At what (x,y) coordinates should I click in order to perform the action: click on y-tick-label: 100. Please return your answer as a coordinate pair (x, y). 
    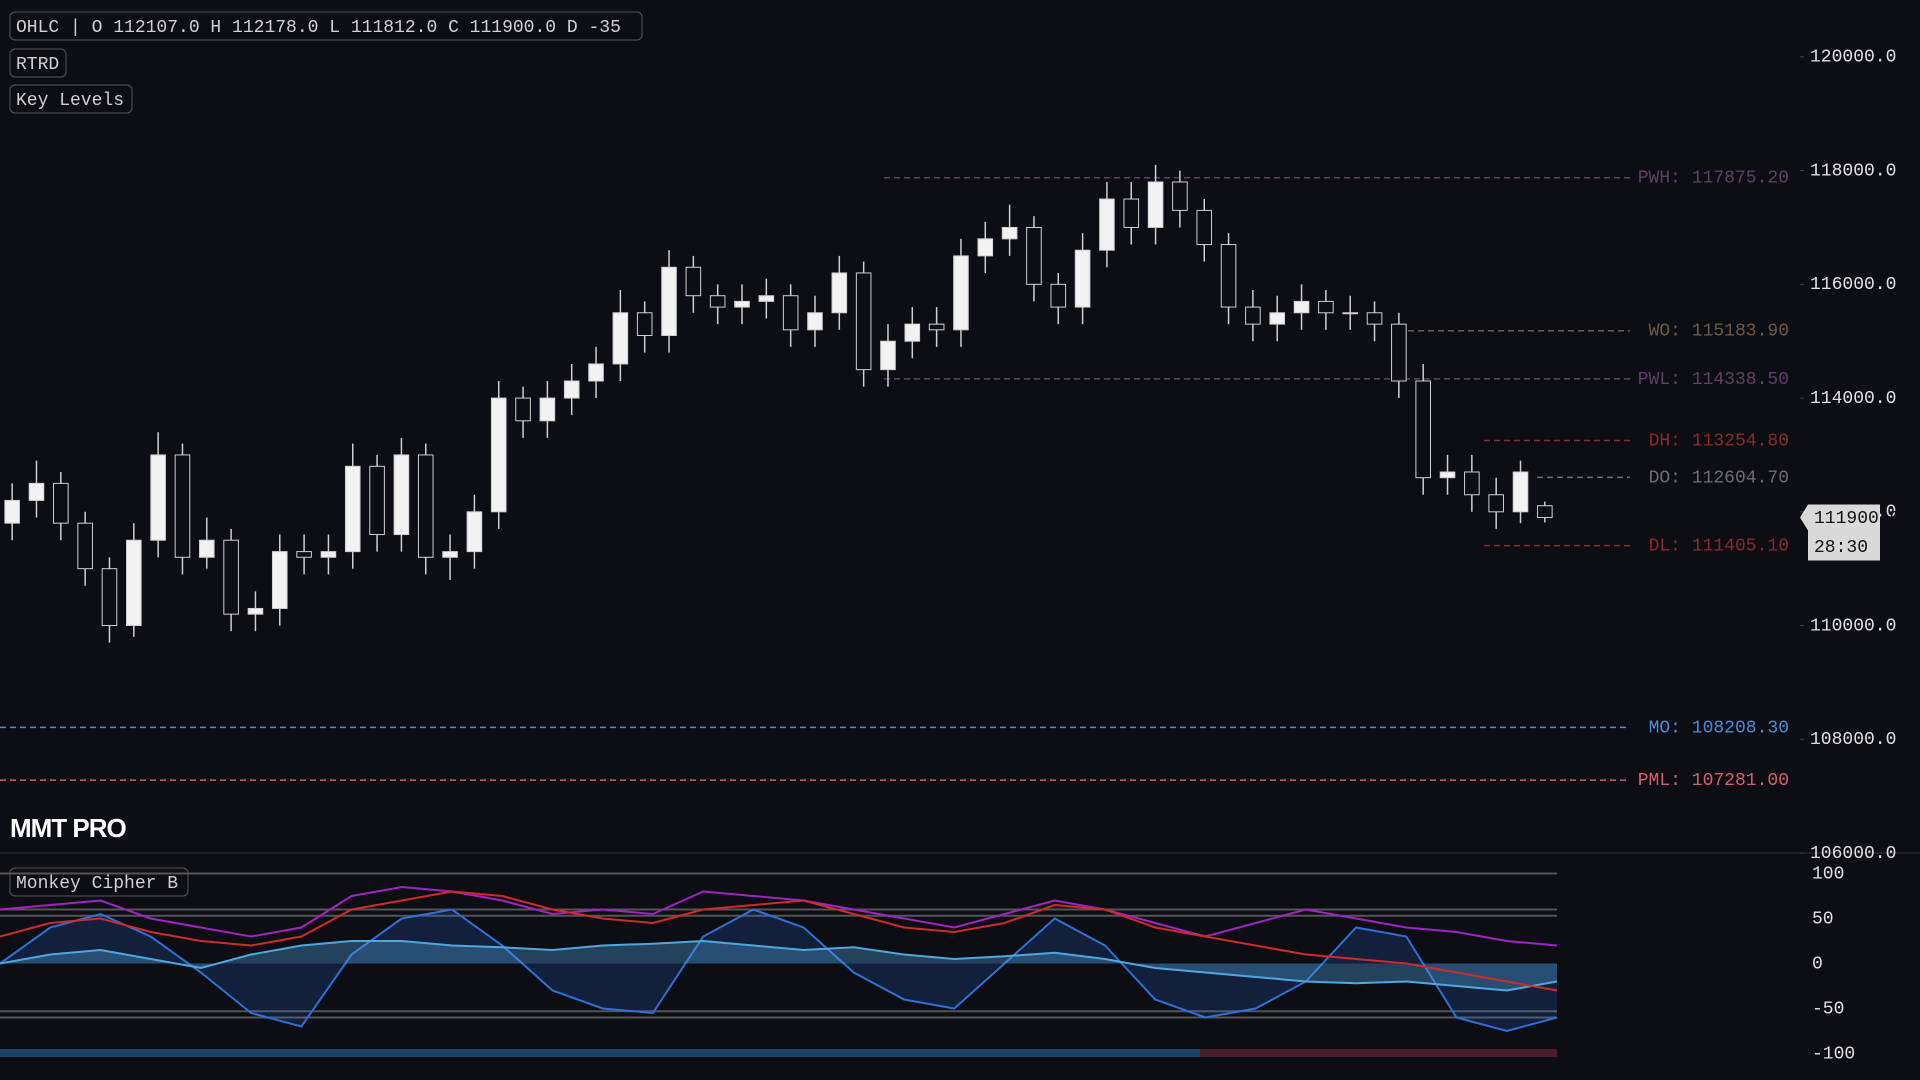
    Looking at the image, I should click on (1828, 874).